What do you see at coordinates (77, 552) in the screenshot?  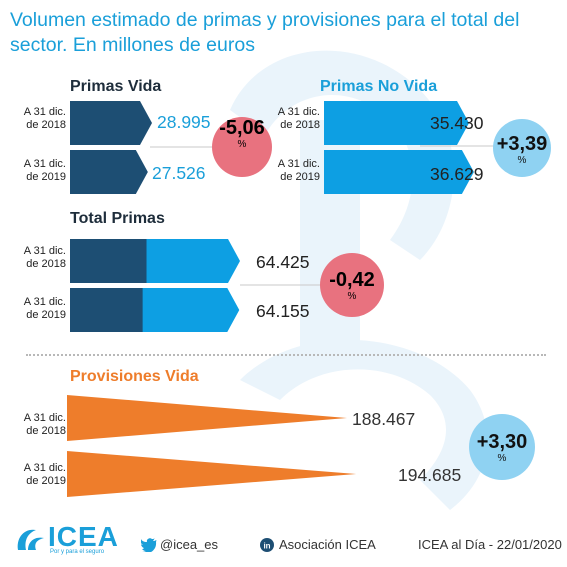 I see `logo-tagline: Por y para el seguro` at bounding box center [77, 552].